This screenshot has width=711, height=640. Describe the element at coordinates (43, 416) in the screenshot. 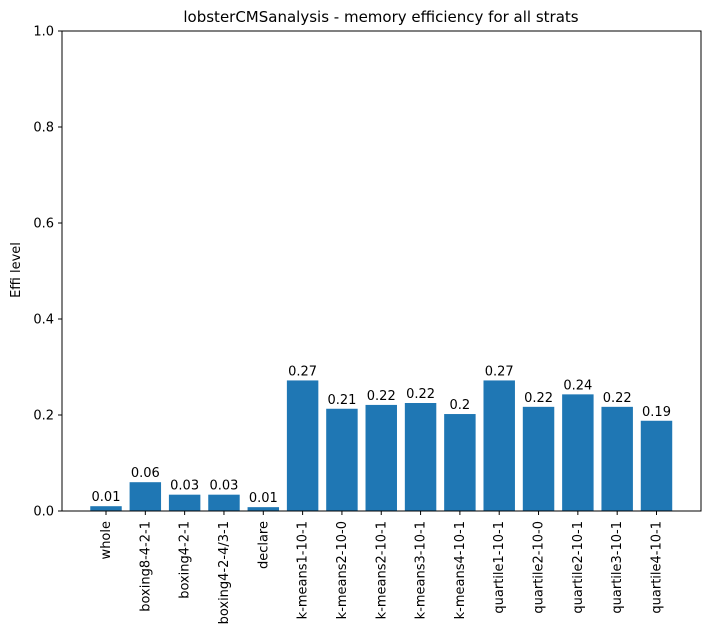

I see `y-tick-label: 0.2` at that location.